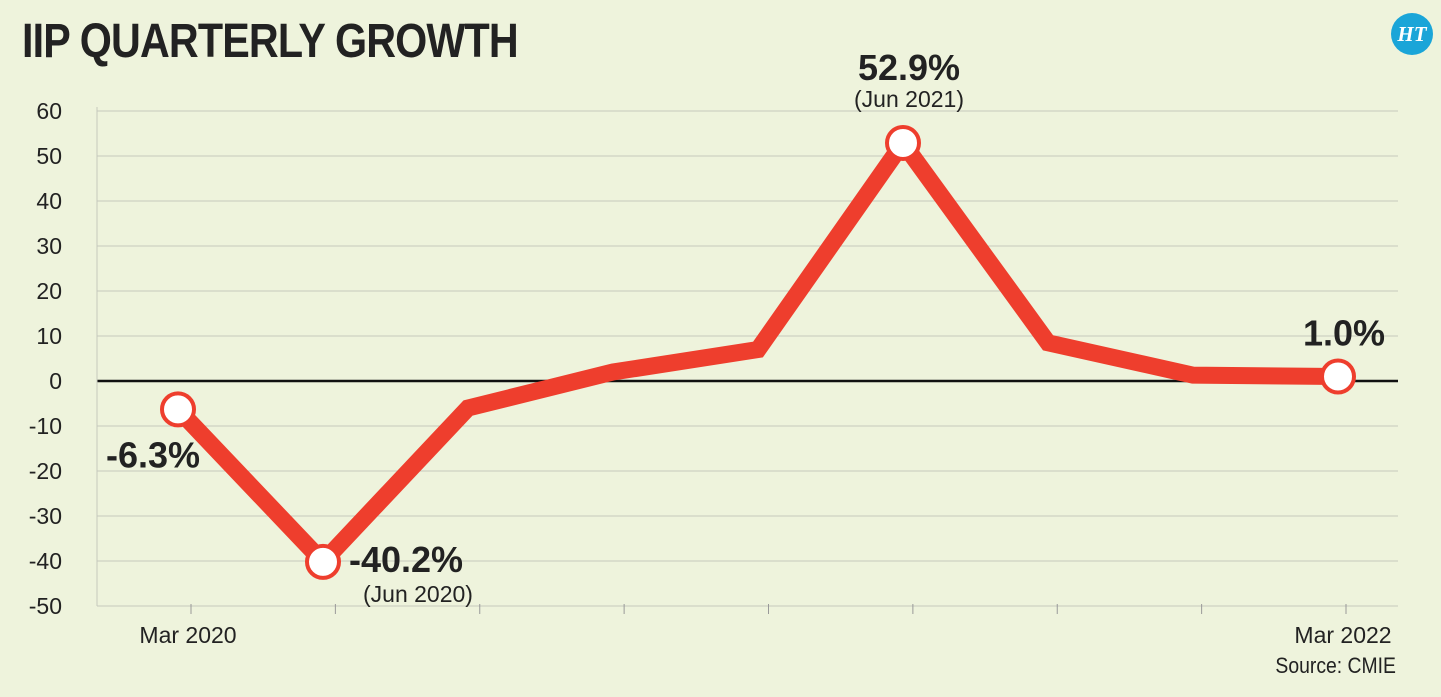 The width and height of the screenshot is (1441, 697). I want to click on y-tick-label: -40, so click(45, 561).